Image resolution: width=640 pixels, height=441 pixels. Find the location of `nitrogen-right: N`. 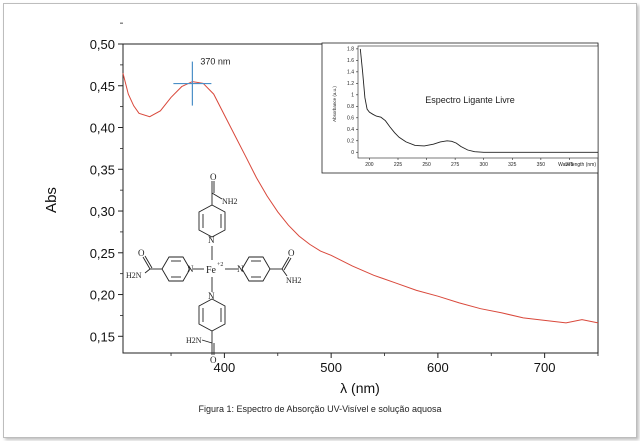

nitrogen-right: N is located at coordinates (240, 269).